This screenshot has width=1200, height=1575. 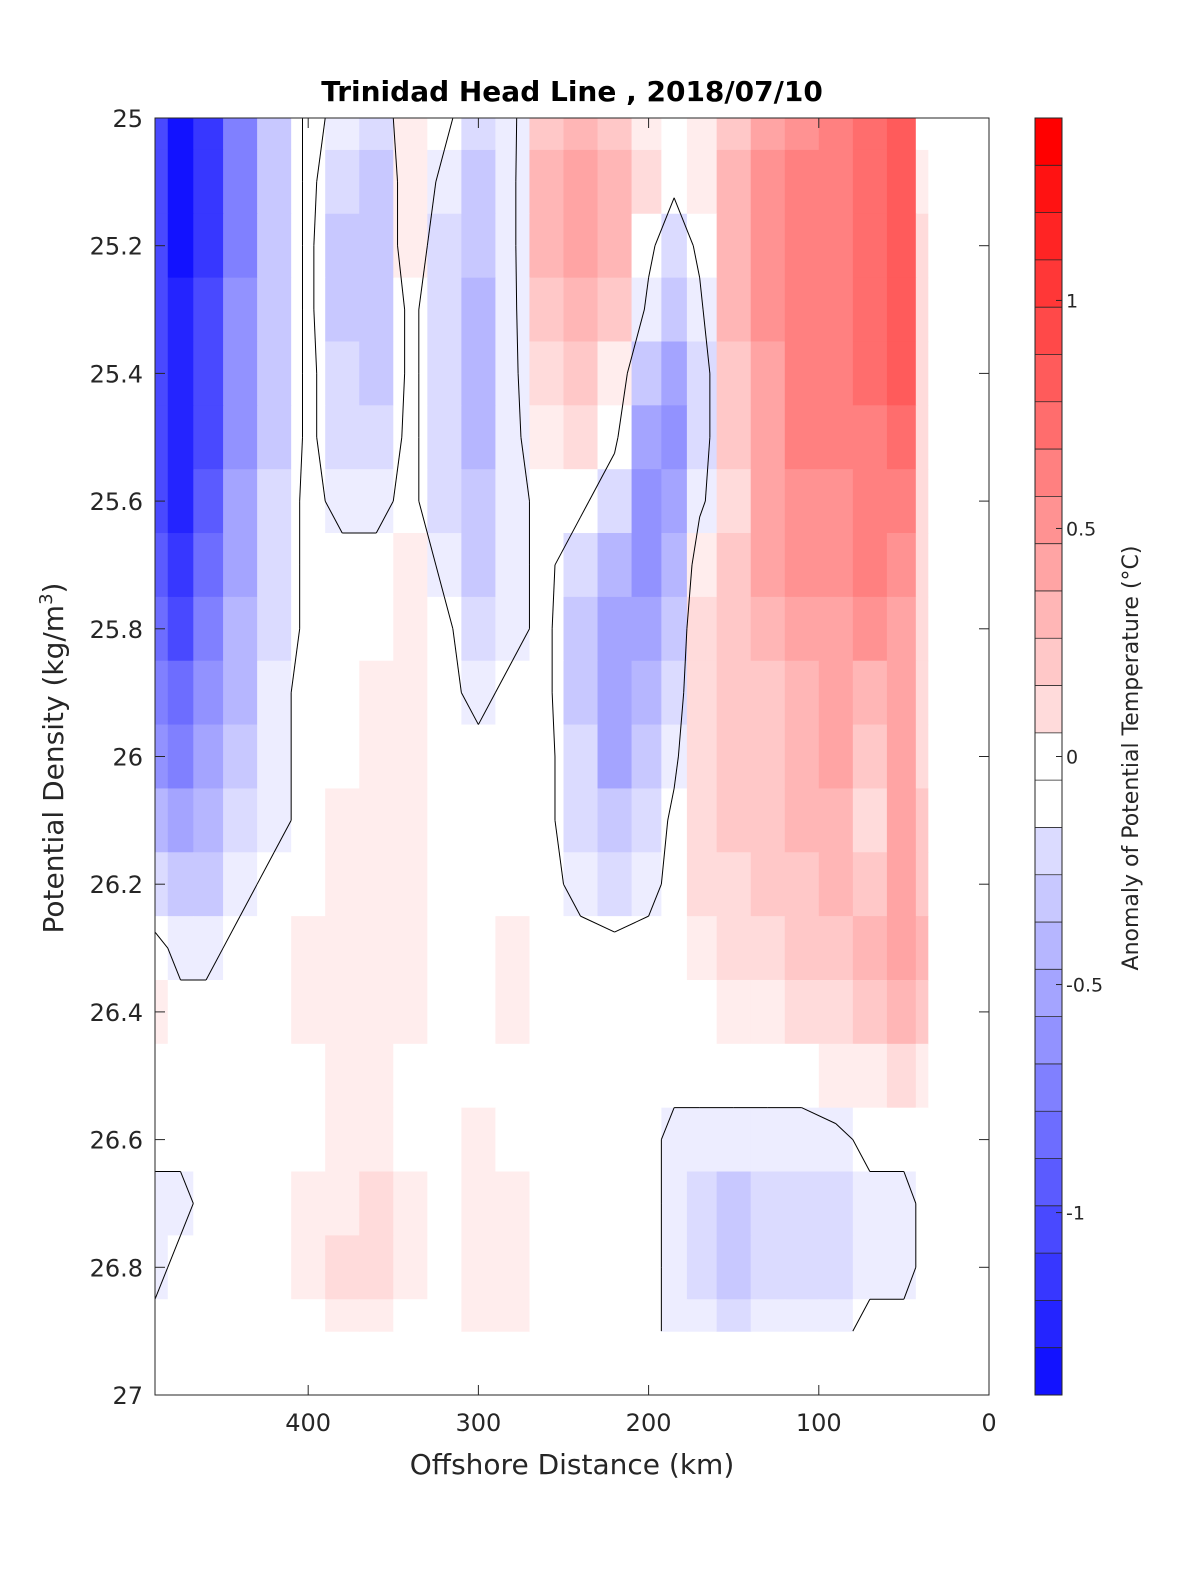 What do you see at coordinates (1072, 301) in the screenshot?
I see `colorbar-tick-label: 1` at bounding box center [1072, 301].